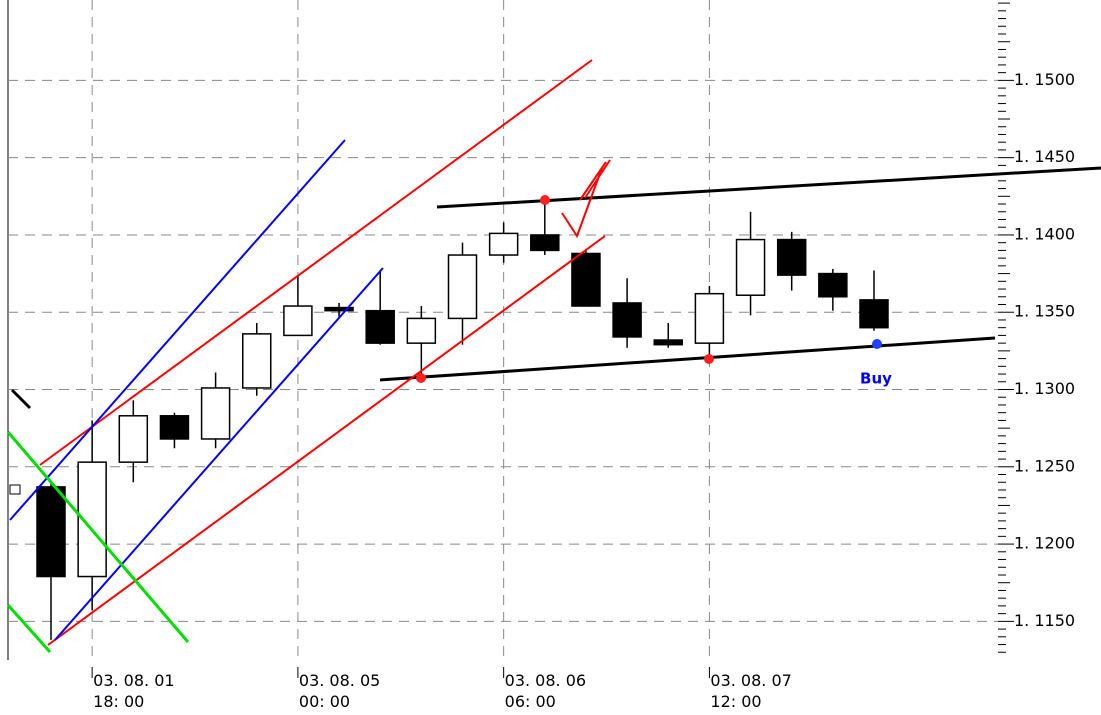  What do you see at coordinates (21, 399) in the screenshot?
I see `arrow-mark` at bounding box center [21, 399].